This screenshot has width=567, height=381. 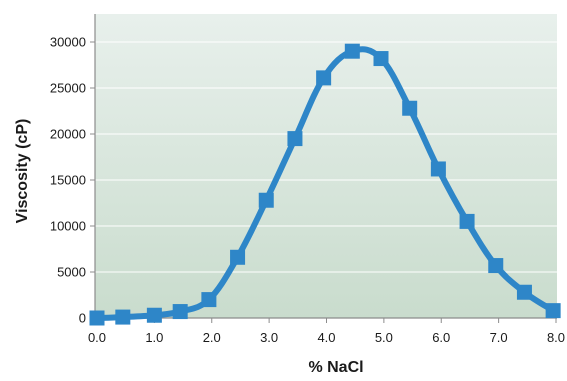 What do you see at coordinates (154, 337) in the screenshot?
I see `x-tick-label: 1.0` at bounding box center [154, 337].